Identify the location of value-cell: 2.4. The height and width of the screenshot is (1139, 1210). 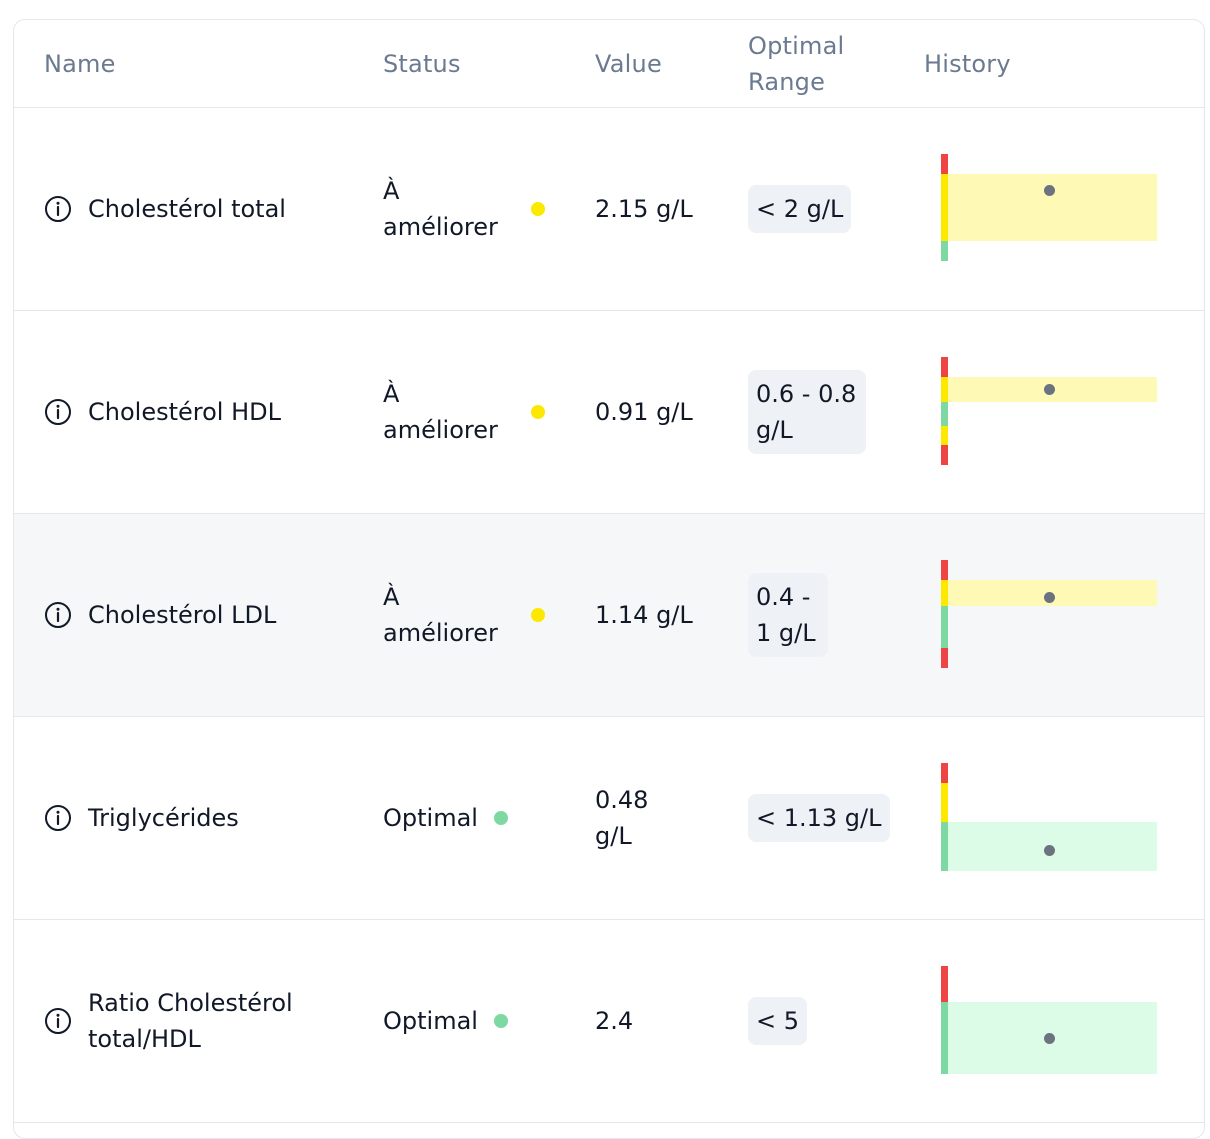
(614, 1021).